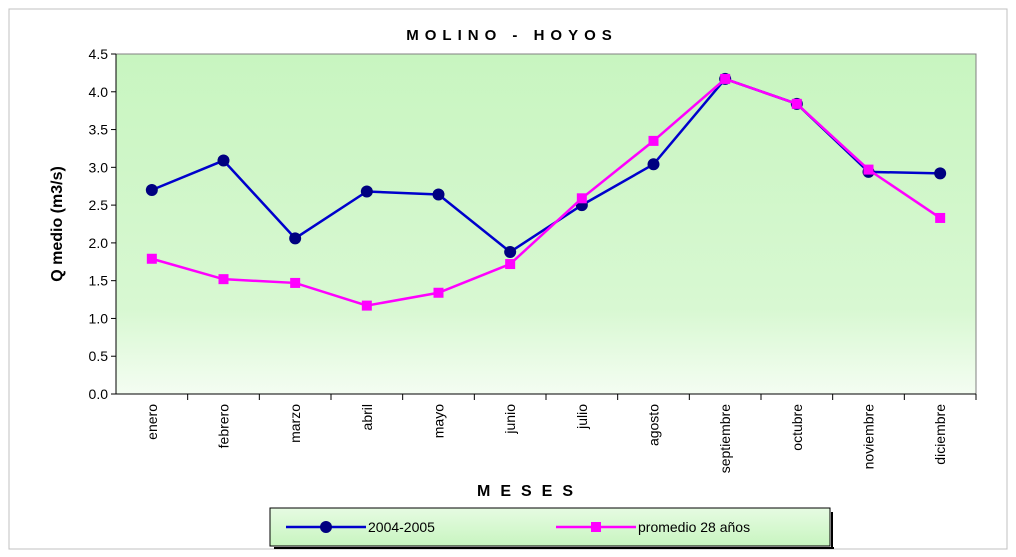  Describe the element at coordinates (152, 422) in the screenshot. I see `x-tick-label: enero` at that location.